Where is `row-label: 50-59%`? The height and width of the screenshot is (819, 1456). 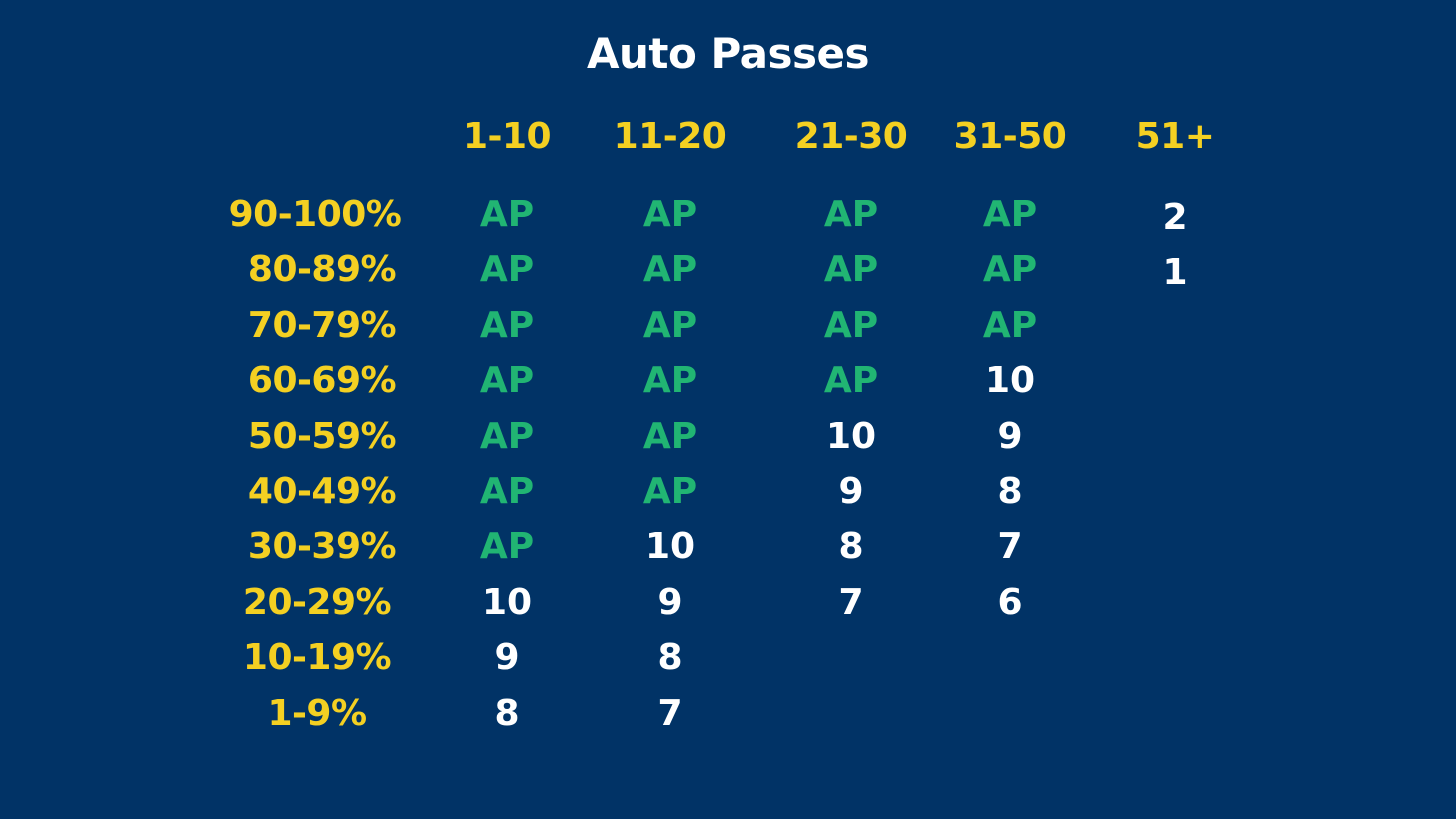
row-label: 50-59% is located at coordinates (322, 436).